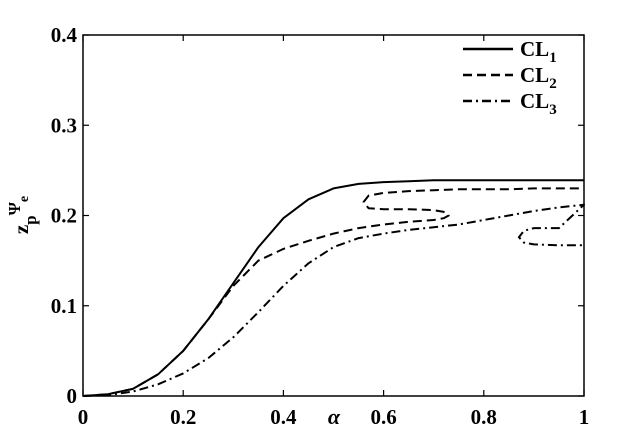  I want to click on x-tick-label: 0.2, so click(183, 417).